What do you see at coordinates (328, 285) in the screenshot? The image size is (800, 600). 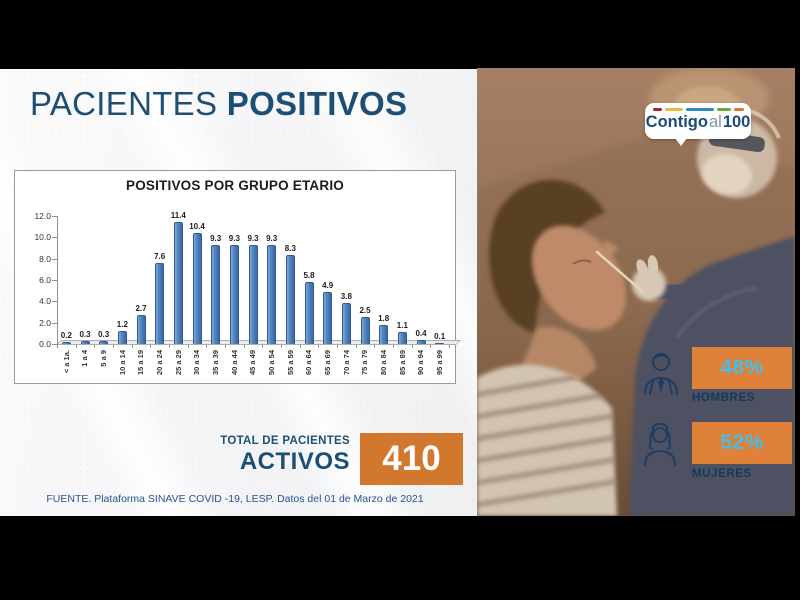 I see `bar-value-label: 4.9` at bounding box center [328, 285].